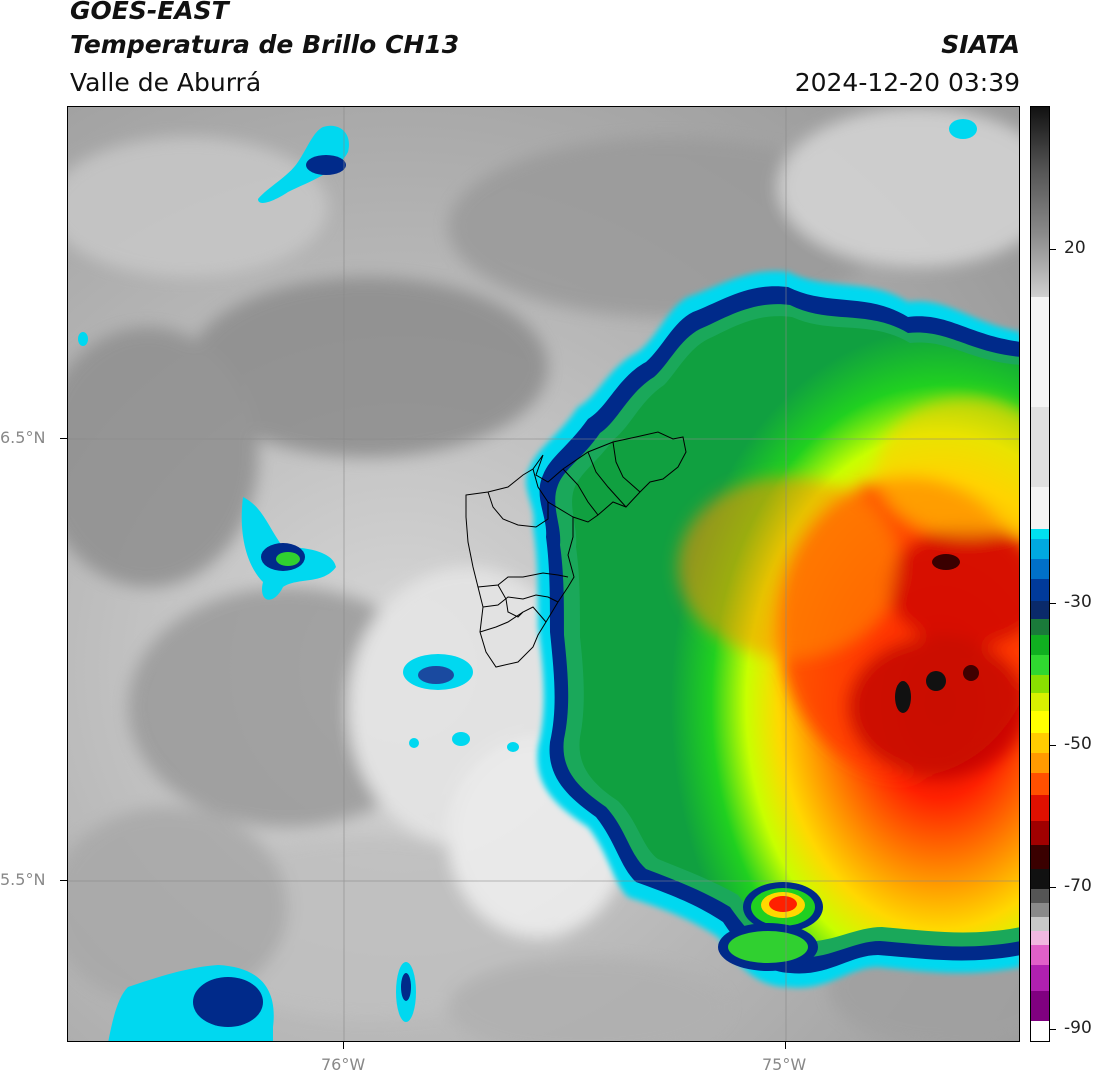 This screenshot has height=1078, width=1094. Describe the element at coordinates (343, 1064) in the screenshot. I see `lon-label-76w: 76°W` at that location.